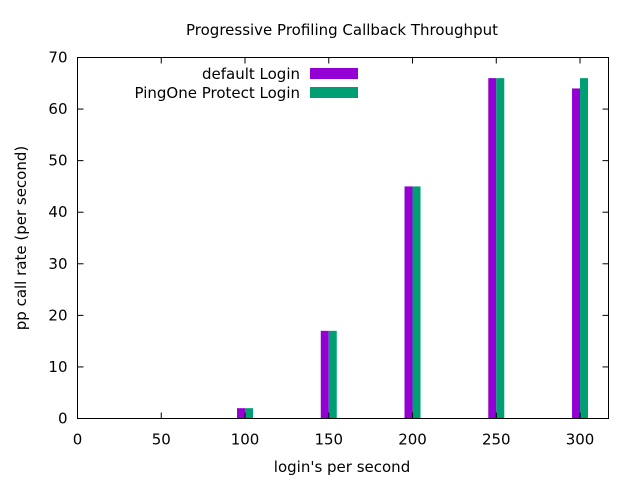  What do you see at coordinates (57, 161) in the screenshot?
I see `y-tick-label: 50` at bounding box center [57, 161].